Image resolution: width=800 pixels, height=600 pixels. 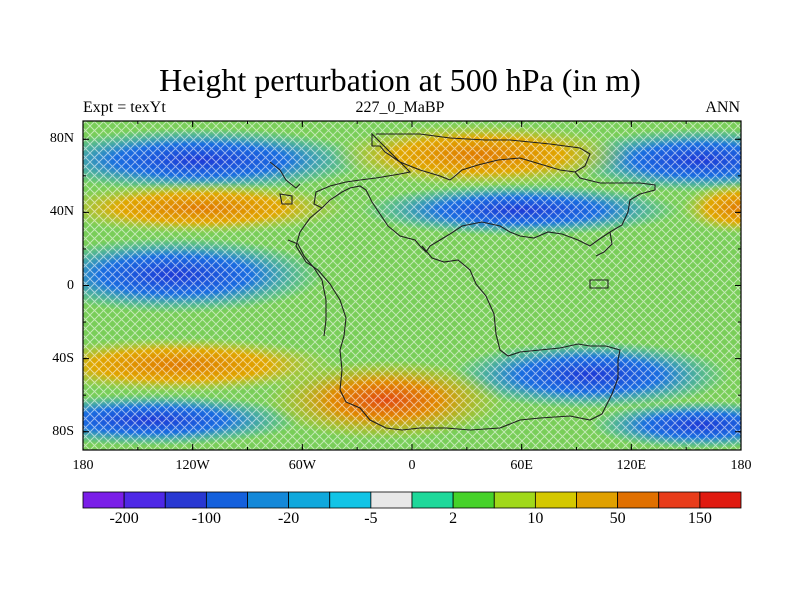 What do you see at coordinates (617, 518) in the screenshot?
I see `colorbar-label: 50` at bounding box center [617, 518].